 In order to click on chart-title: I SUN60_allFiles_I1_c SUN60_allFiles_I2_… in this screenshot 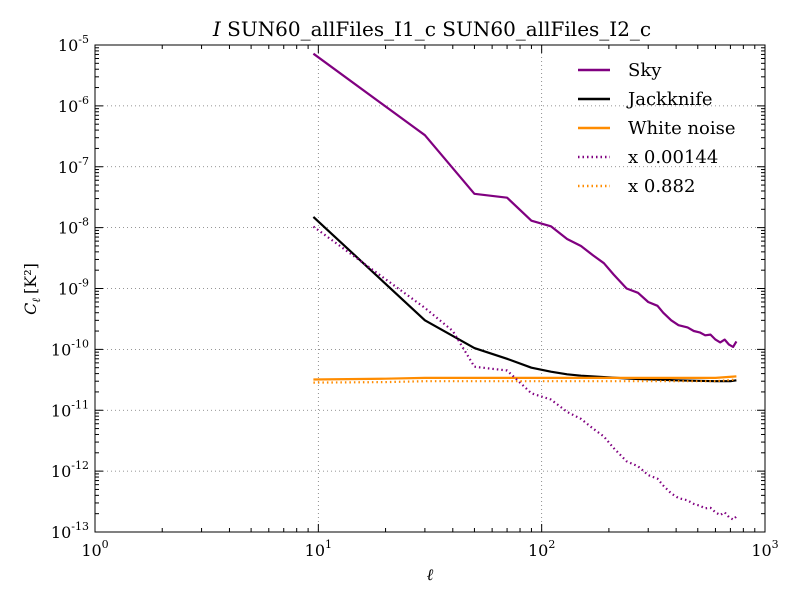, I will do `click(431, 29)`.